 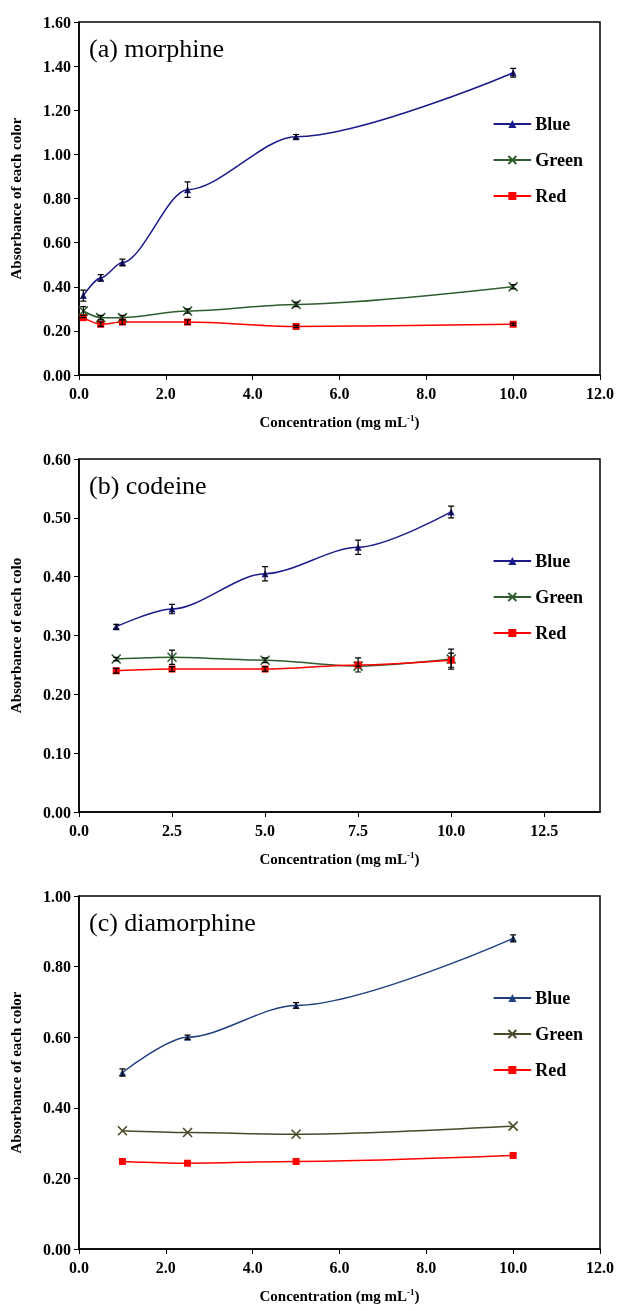 What do you see at coordinates (157, 48) in the screenshot?
I see `chart-title: (a) morphine` at bounding box center [157, 48].